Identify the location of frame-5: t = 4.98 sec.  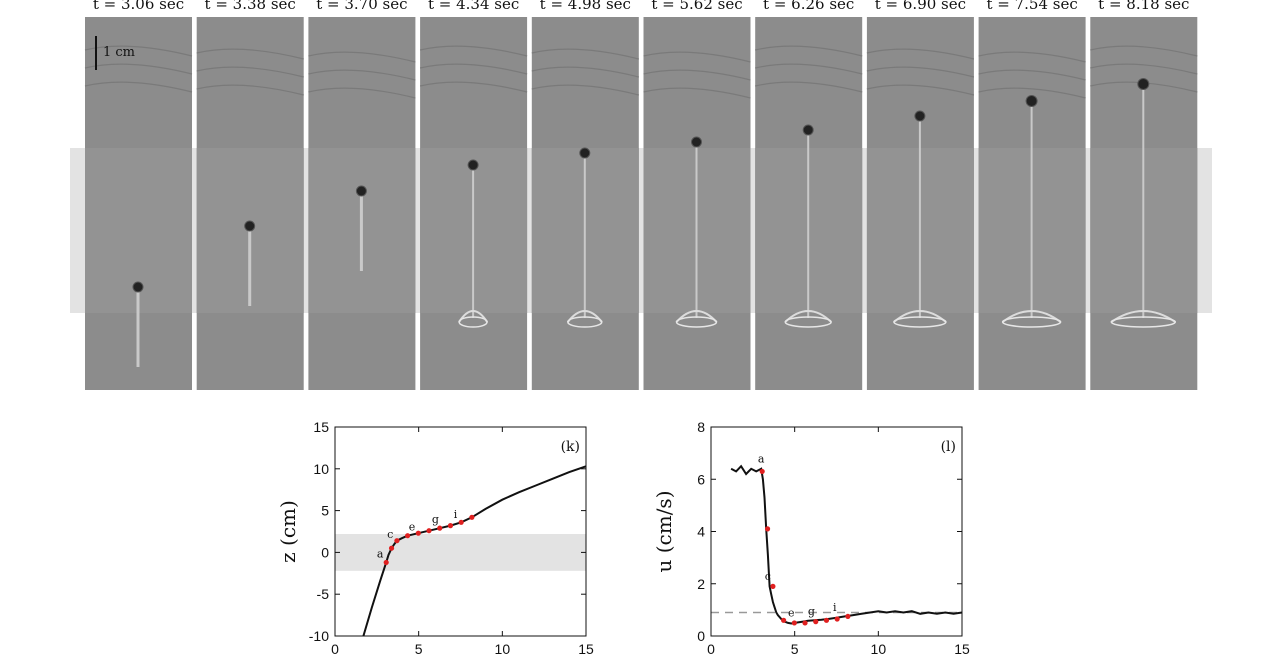
(585, 195).